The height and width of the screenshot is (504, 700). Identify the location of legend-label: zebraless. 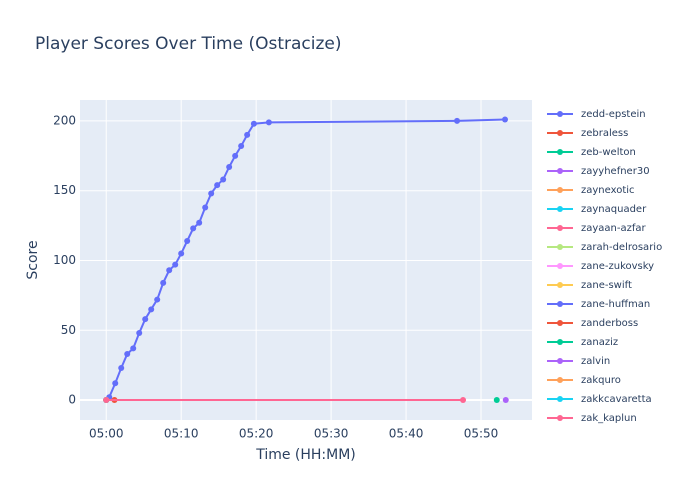
(604, 133).